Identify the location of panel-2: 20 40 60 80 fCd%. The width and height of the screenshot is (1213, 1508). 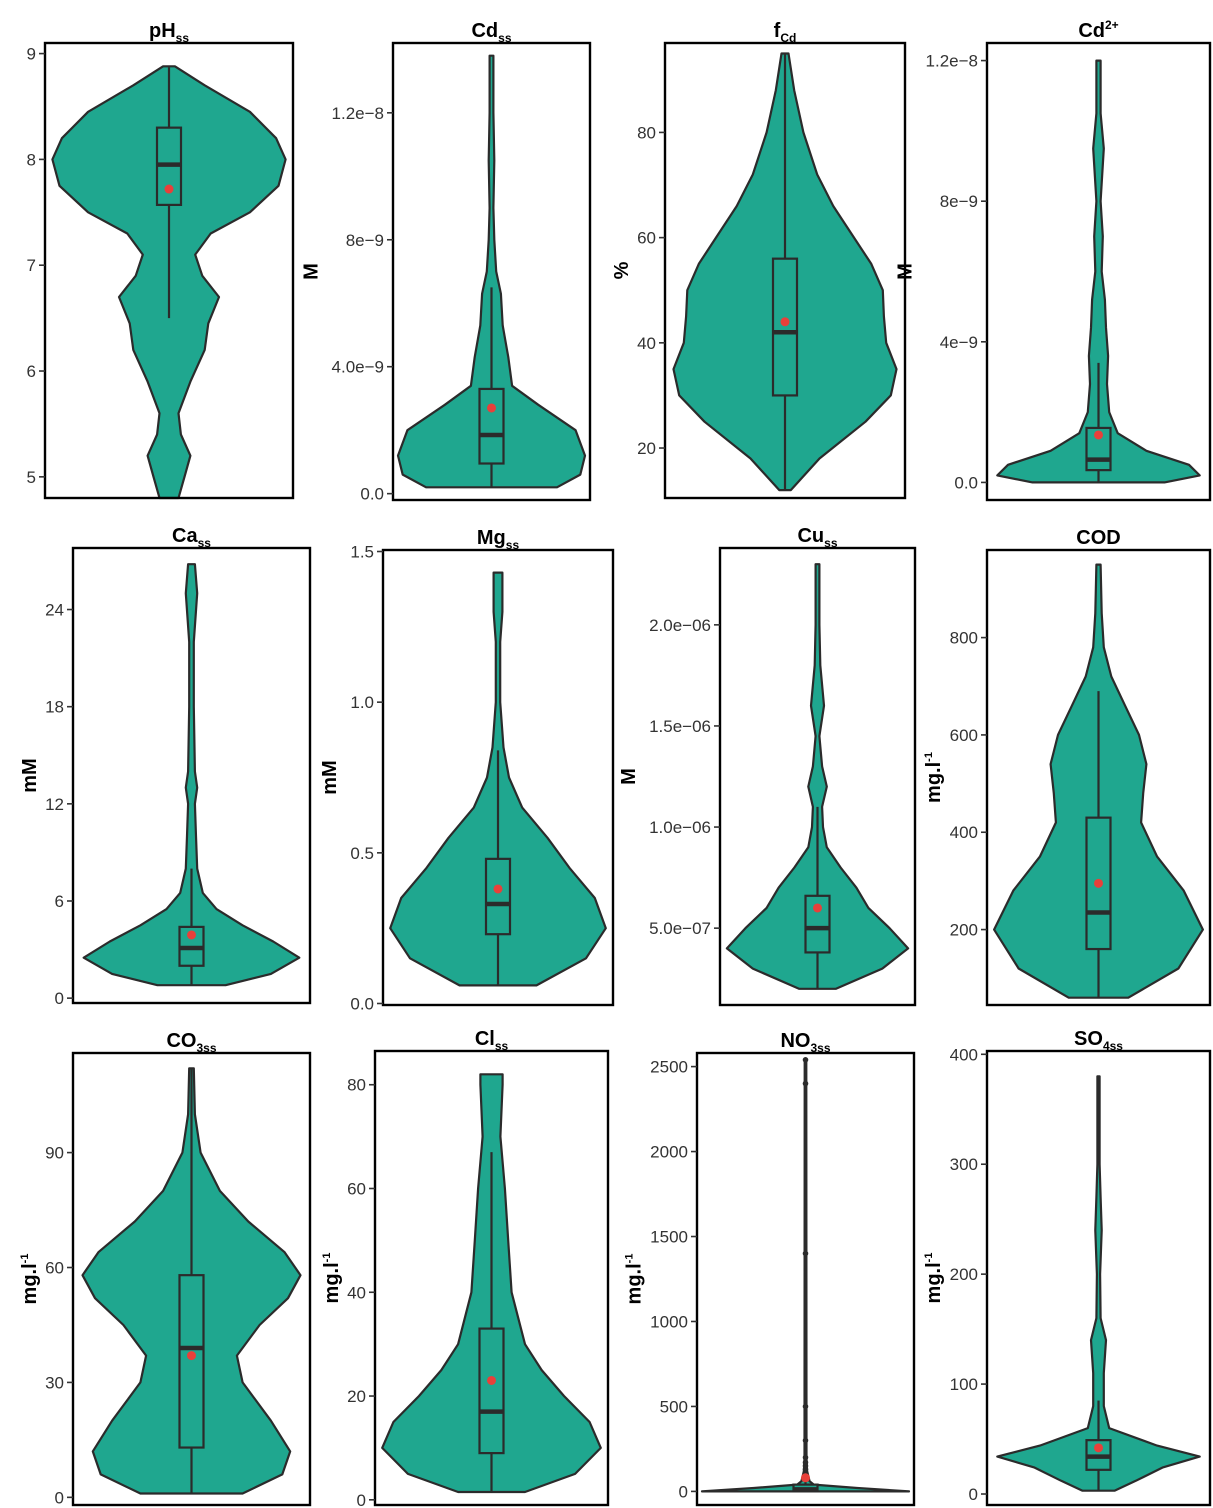
(759, 260).